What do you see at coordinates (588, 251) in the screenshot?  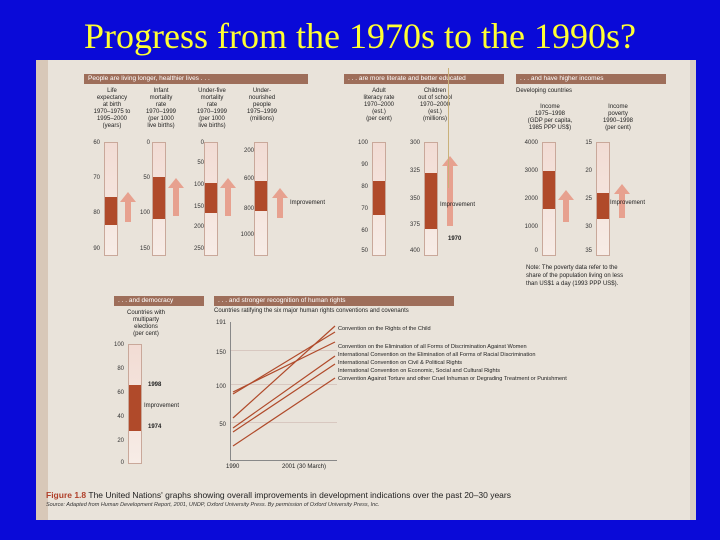 I see `tick: 35` at bounding box center [588, 251].